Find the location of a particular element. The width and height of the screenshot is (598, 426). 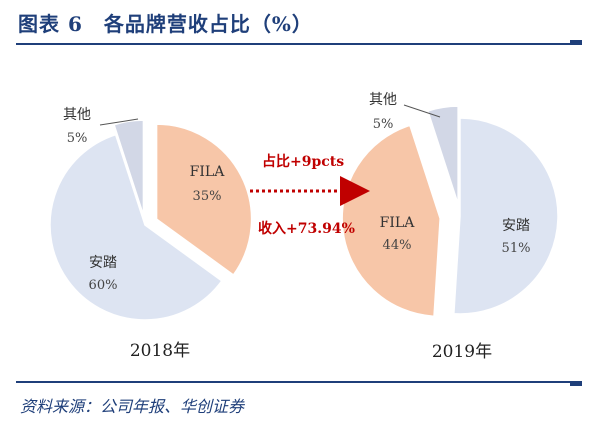

figure-title: 图表 6 各品牌营收占比（%） is located at coordinates (165, 24).